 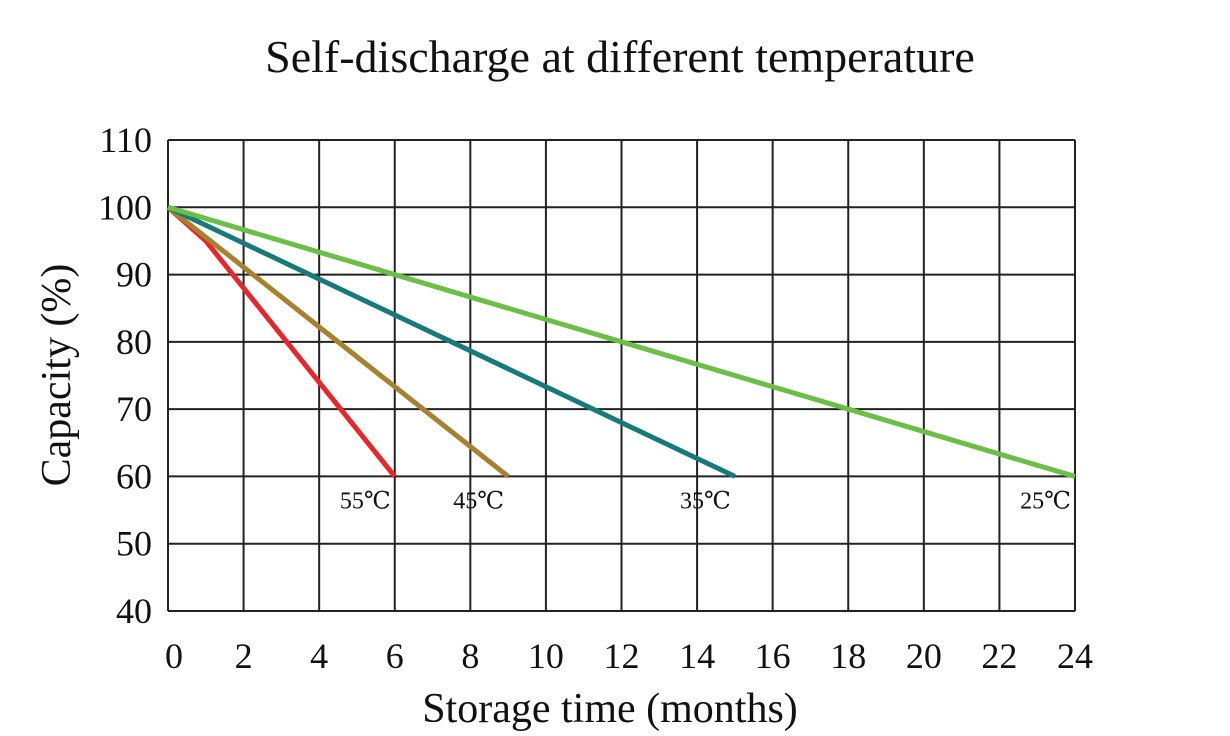 What do you see at coordinates (125, 207) in the screenshot?
I see `y-tick-label: 100` at bounding box center [125, 207].